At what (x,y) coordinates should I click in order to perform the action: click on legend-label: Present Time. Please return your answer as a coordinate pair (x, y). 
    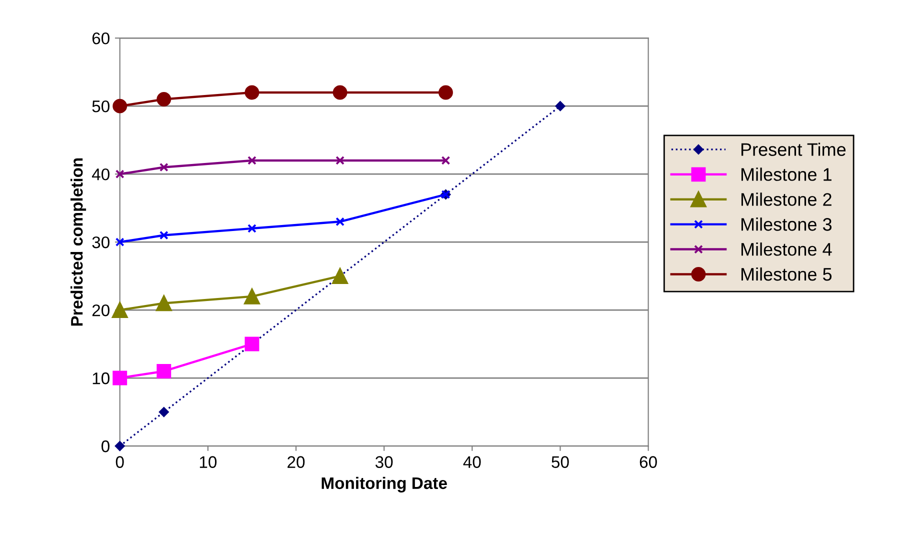
    Looking at the image, I should click on (793, 149).